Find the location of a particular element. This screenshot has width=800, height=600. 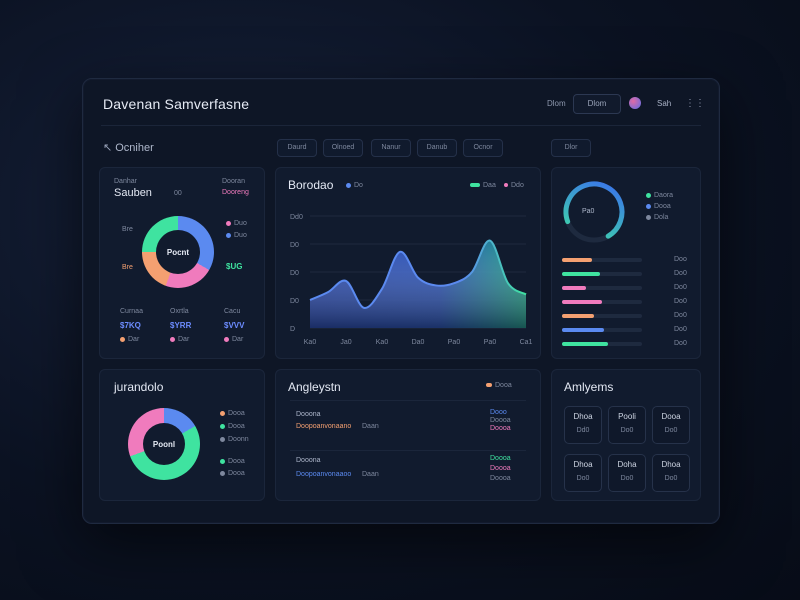

segments-stat-footer-2: Dar is located at coordinates (179, 339).